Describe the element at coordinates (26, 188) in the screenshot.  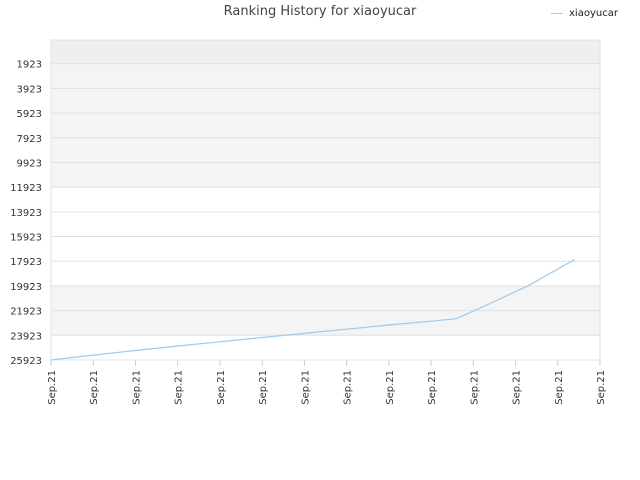
I see `y-tick-label: 11923` at that location.